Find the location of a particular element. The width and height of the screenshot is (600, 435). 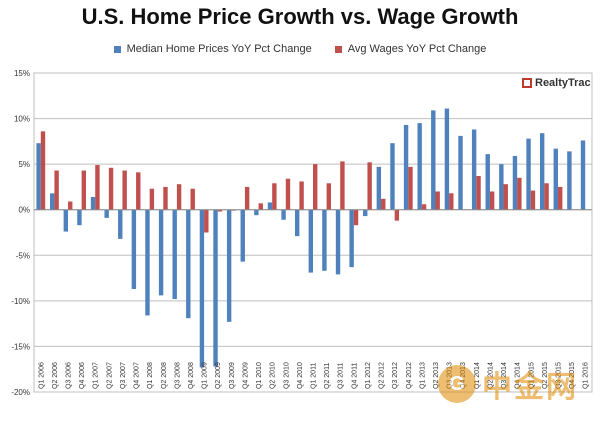

x-tick-label: Q4 2013 is located at coordinates (463, 375).